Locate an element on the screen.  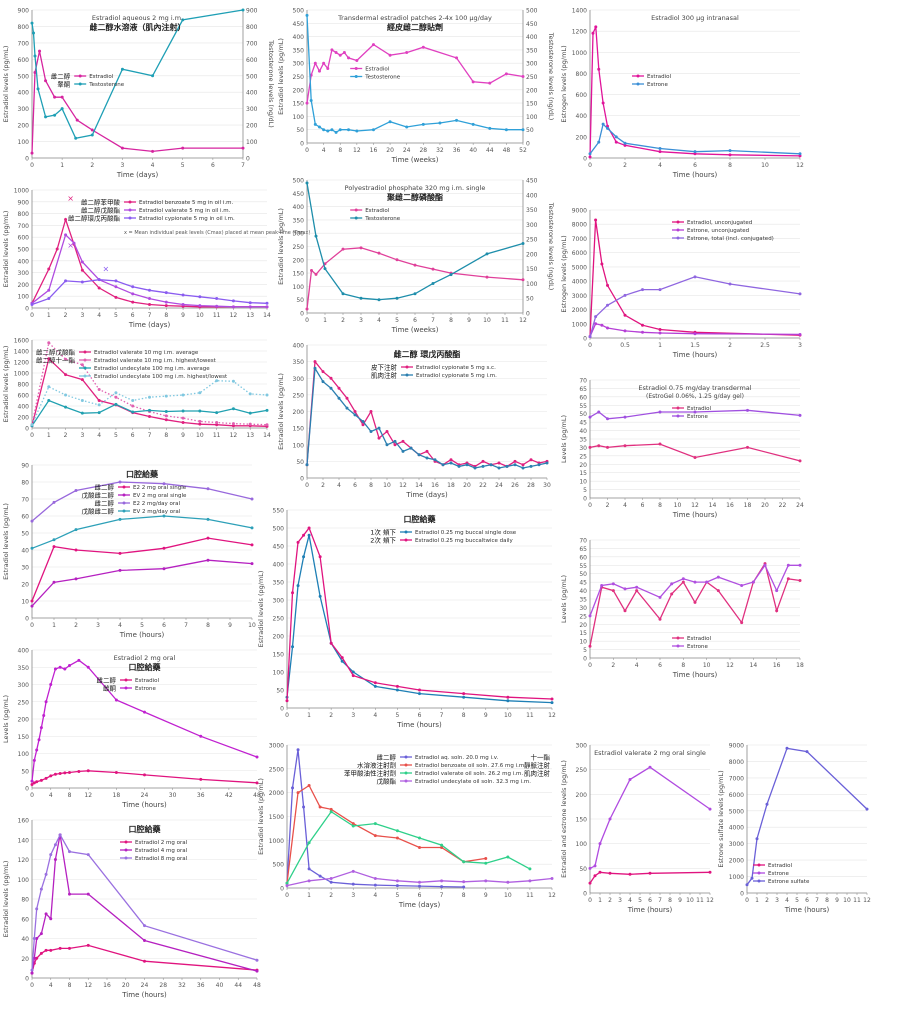
y-tick-label: 1500 is located at coordinates (276, 817).